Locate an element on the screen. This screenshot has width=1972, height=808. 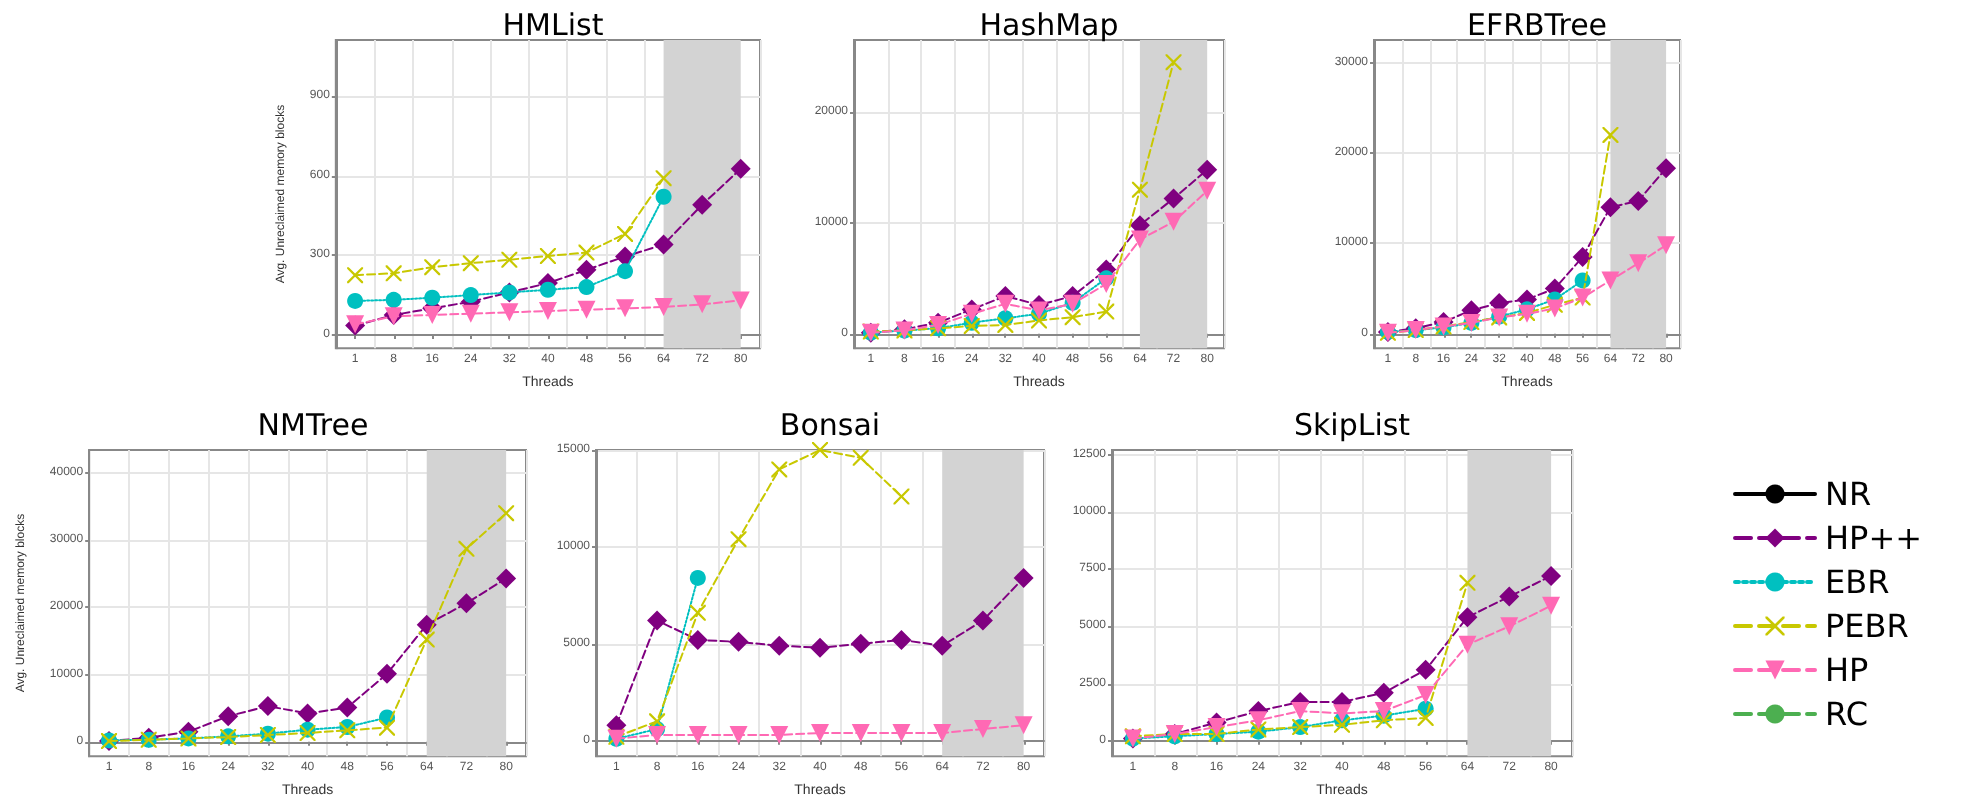
legend-label: HP++ is located at coordinates (1874, 538).